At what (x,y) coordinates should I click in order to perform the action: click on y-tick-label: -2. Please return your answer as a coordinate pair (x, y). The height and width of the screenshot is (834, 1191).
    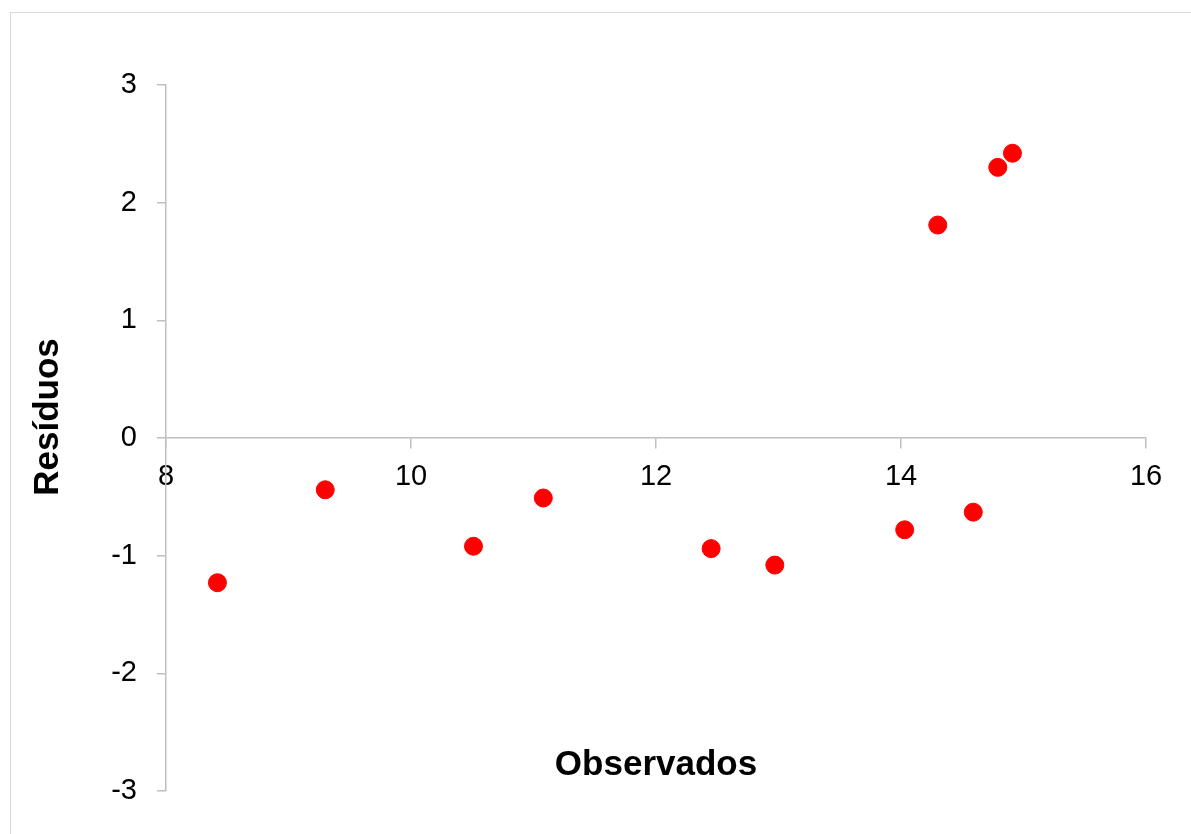
    Looking at the image, I should click on (124, 671).